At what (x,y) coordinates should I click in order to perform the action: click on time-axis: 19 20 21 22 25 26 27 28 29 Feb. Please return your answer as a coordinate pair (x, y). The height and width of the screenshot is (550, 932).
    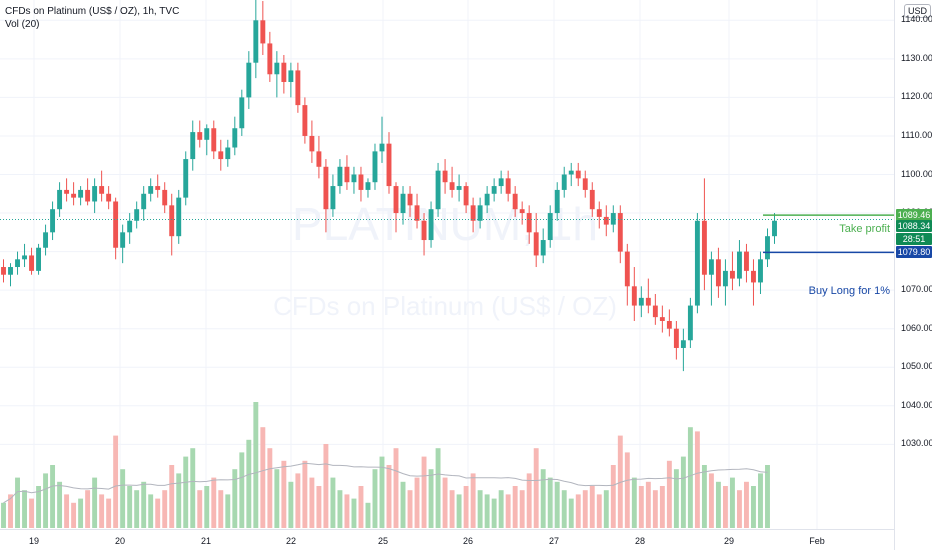
    Looking at the image, I should click on (427, 541).